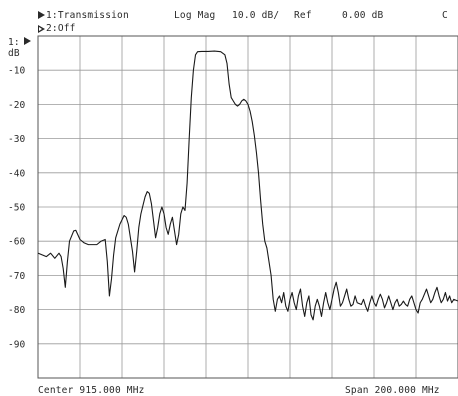  Describe the element at coordinates (392, 390) in the screenshot. I see `span-frequency: Span 200.000 MHz` at that location.